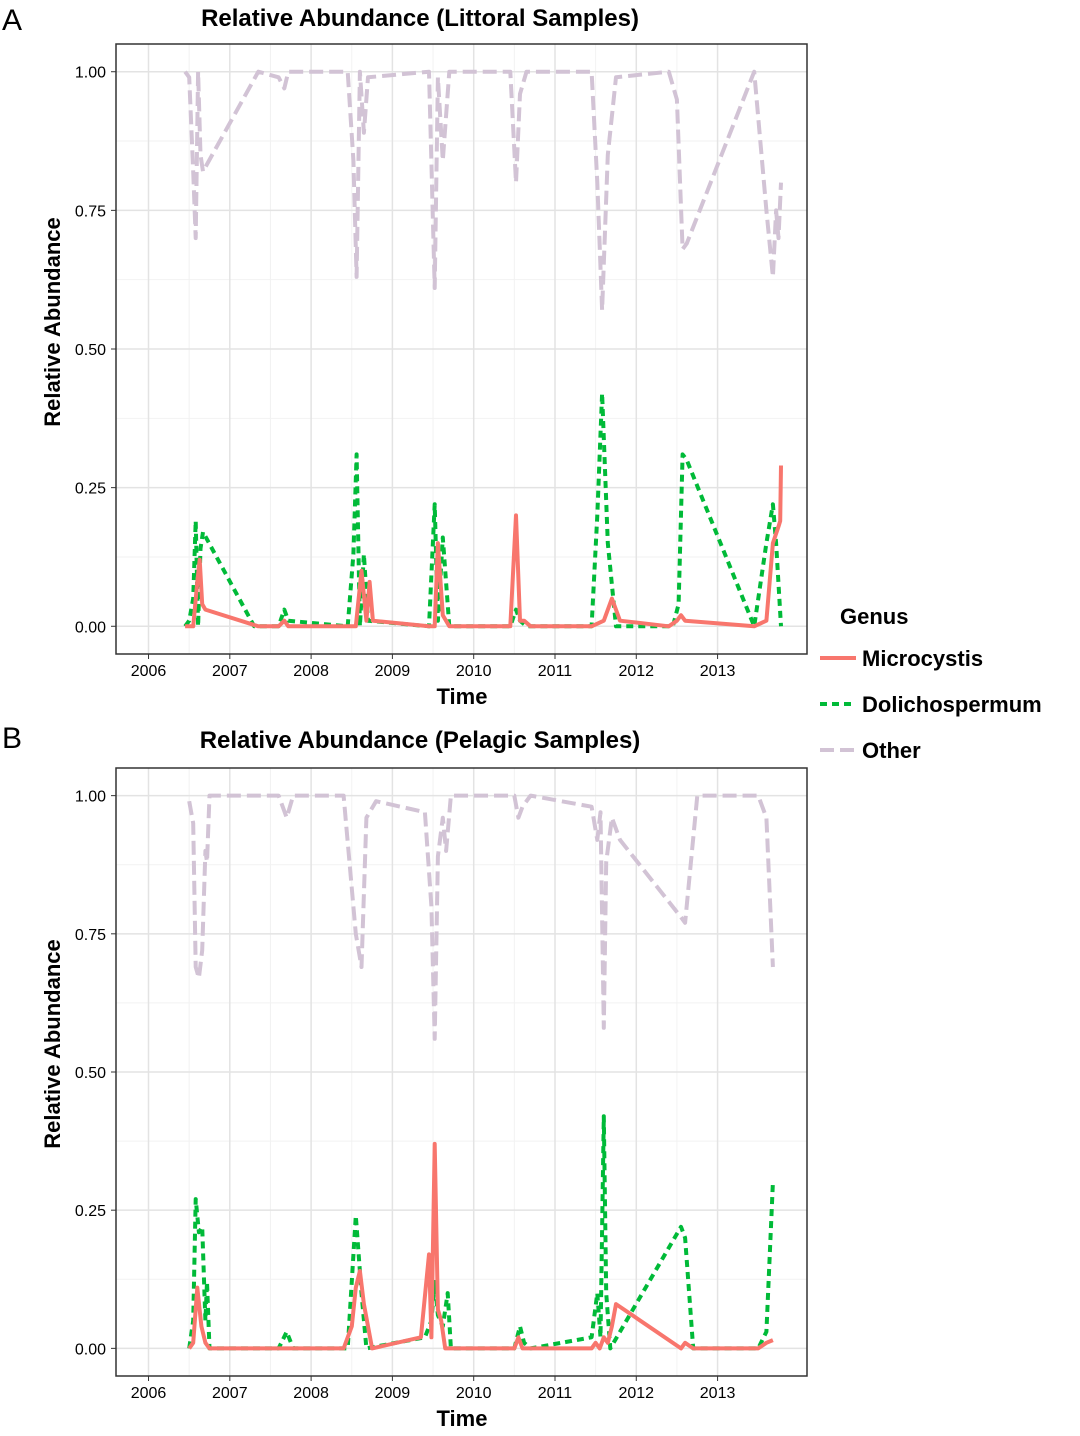  I want to click on panel-b-x-tick-label: 2013, so click(718, 1393).